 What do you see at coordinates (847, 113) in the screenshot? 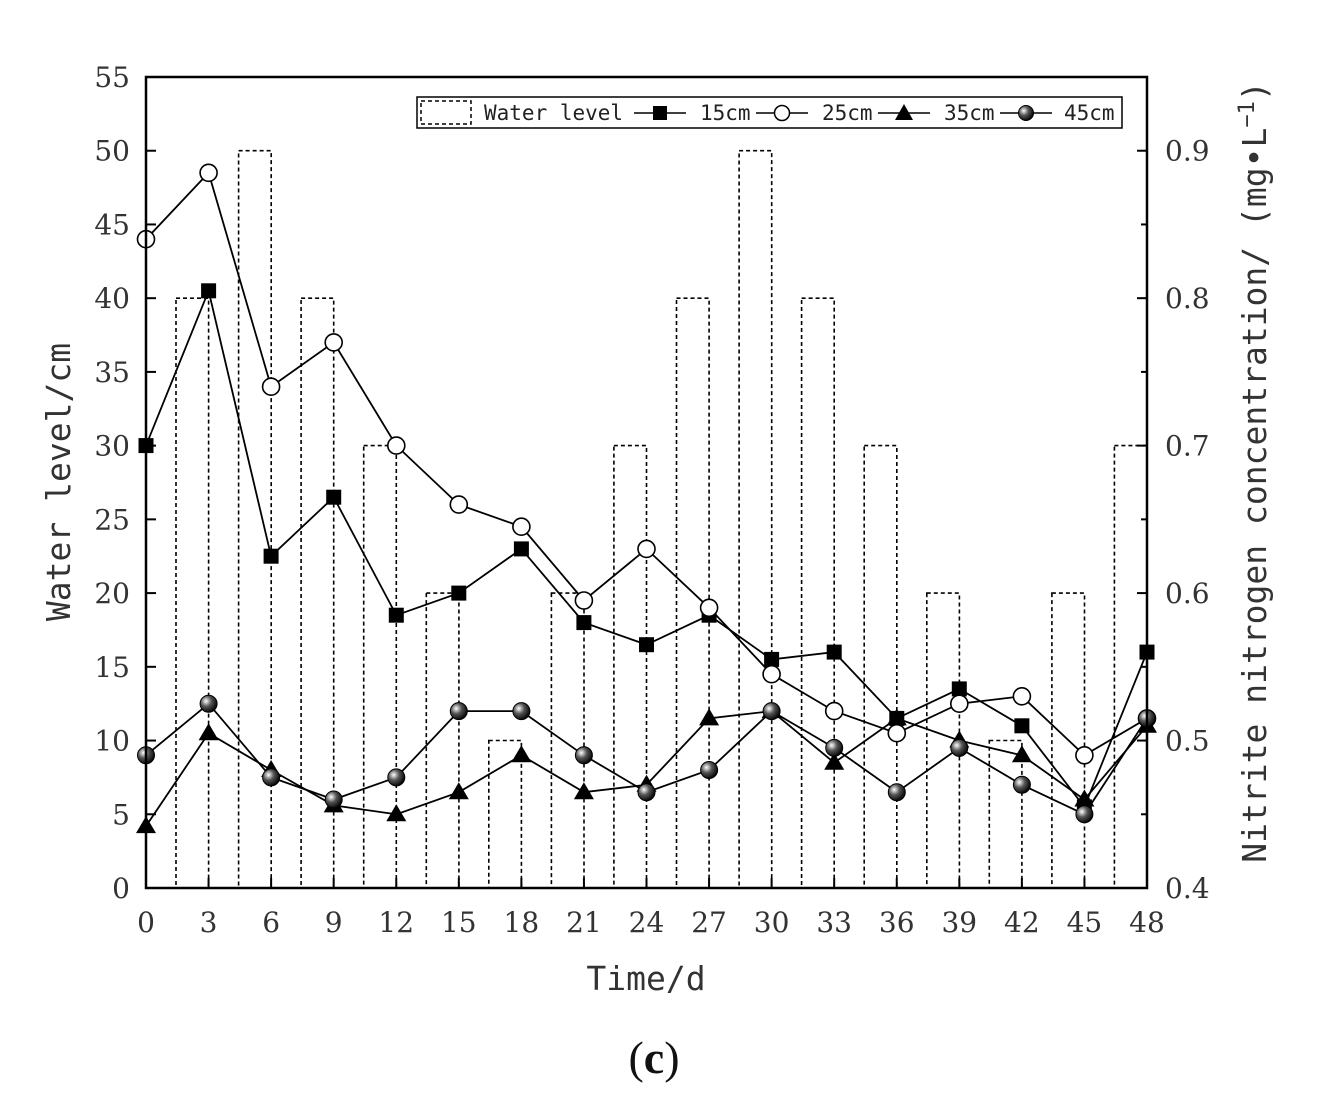
I see `legend-label-25cm: 25cm` at bounding box center [847, 113].